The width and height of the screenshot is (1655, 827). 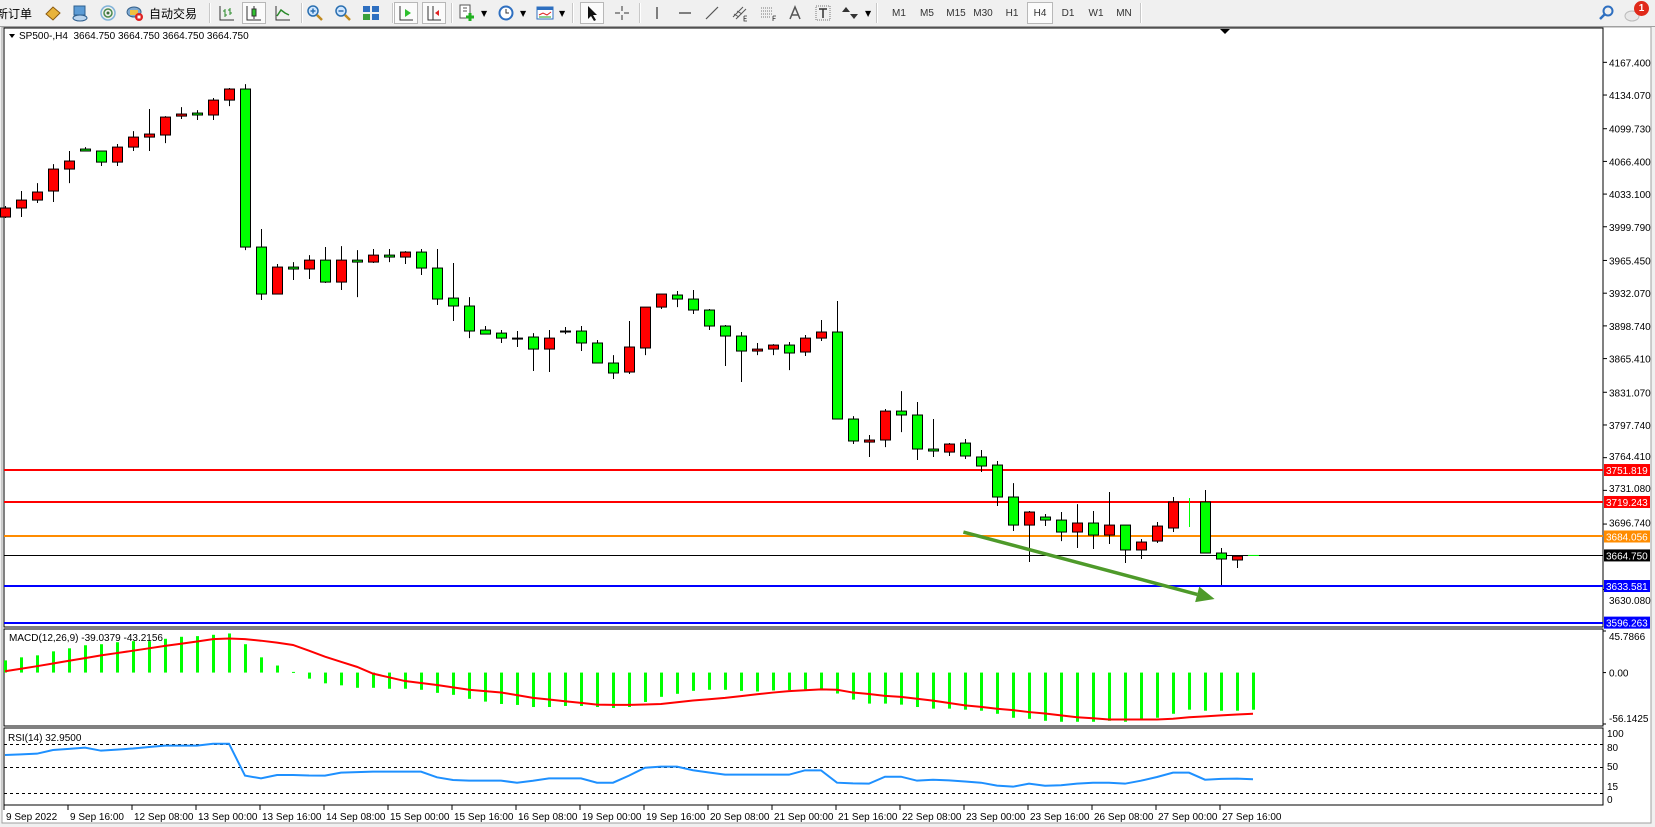 I want to click on tile-windows-button, so click(x=371, y=13).